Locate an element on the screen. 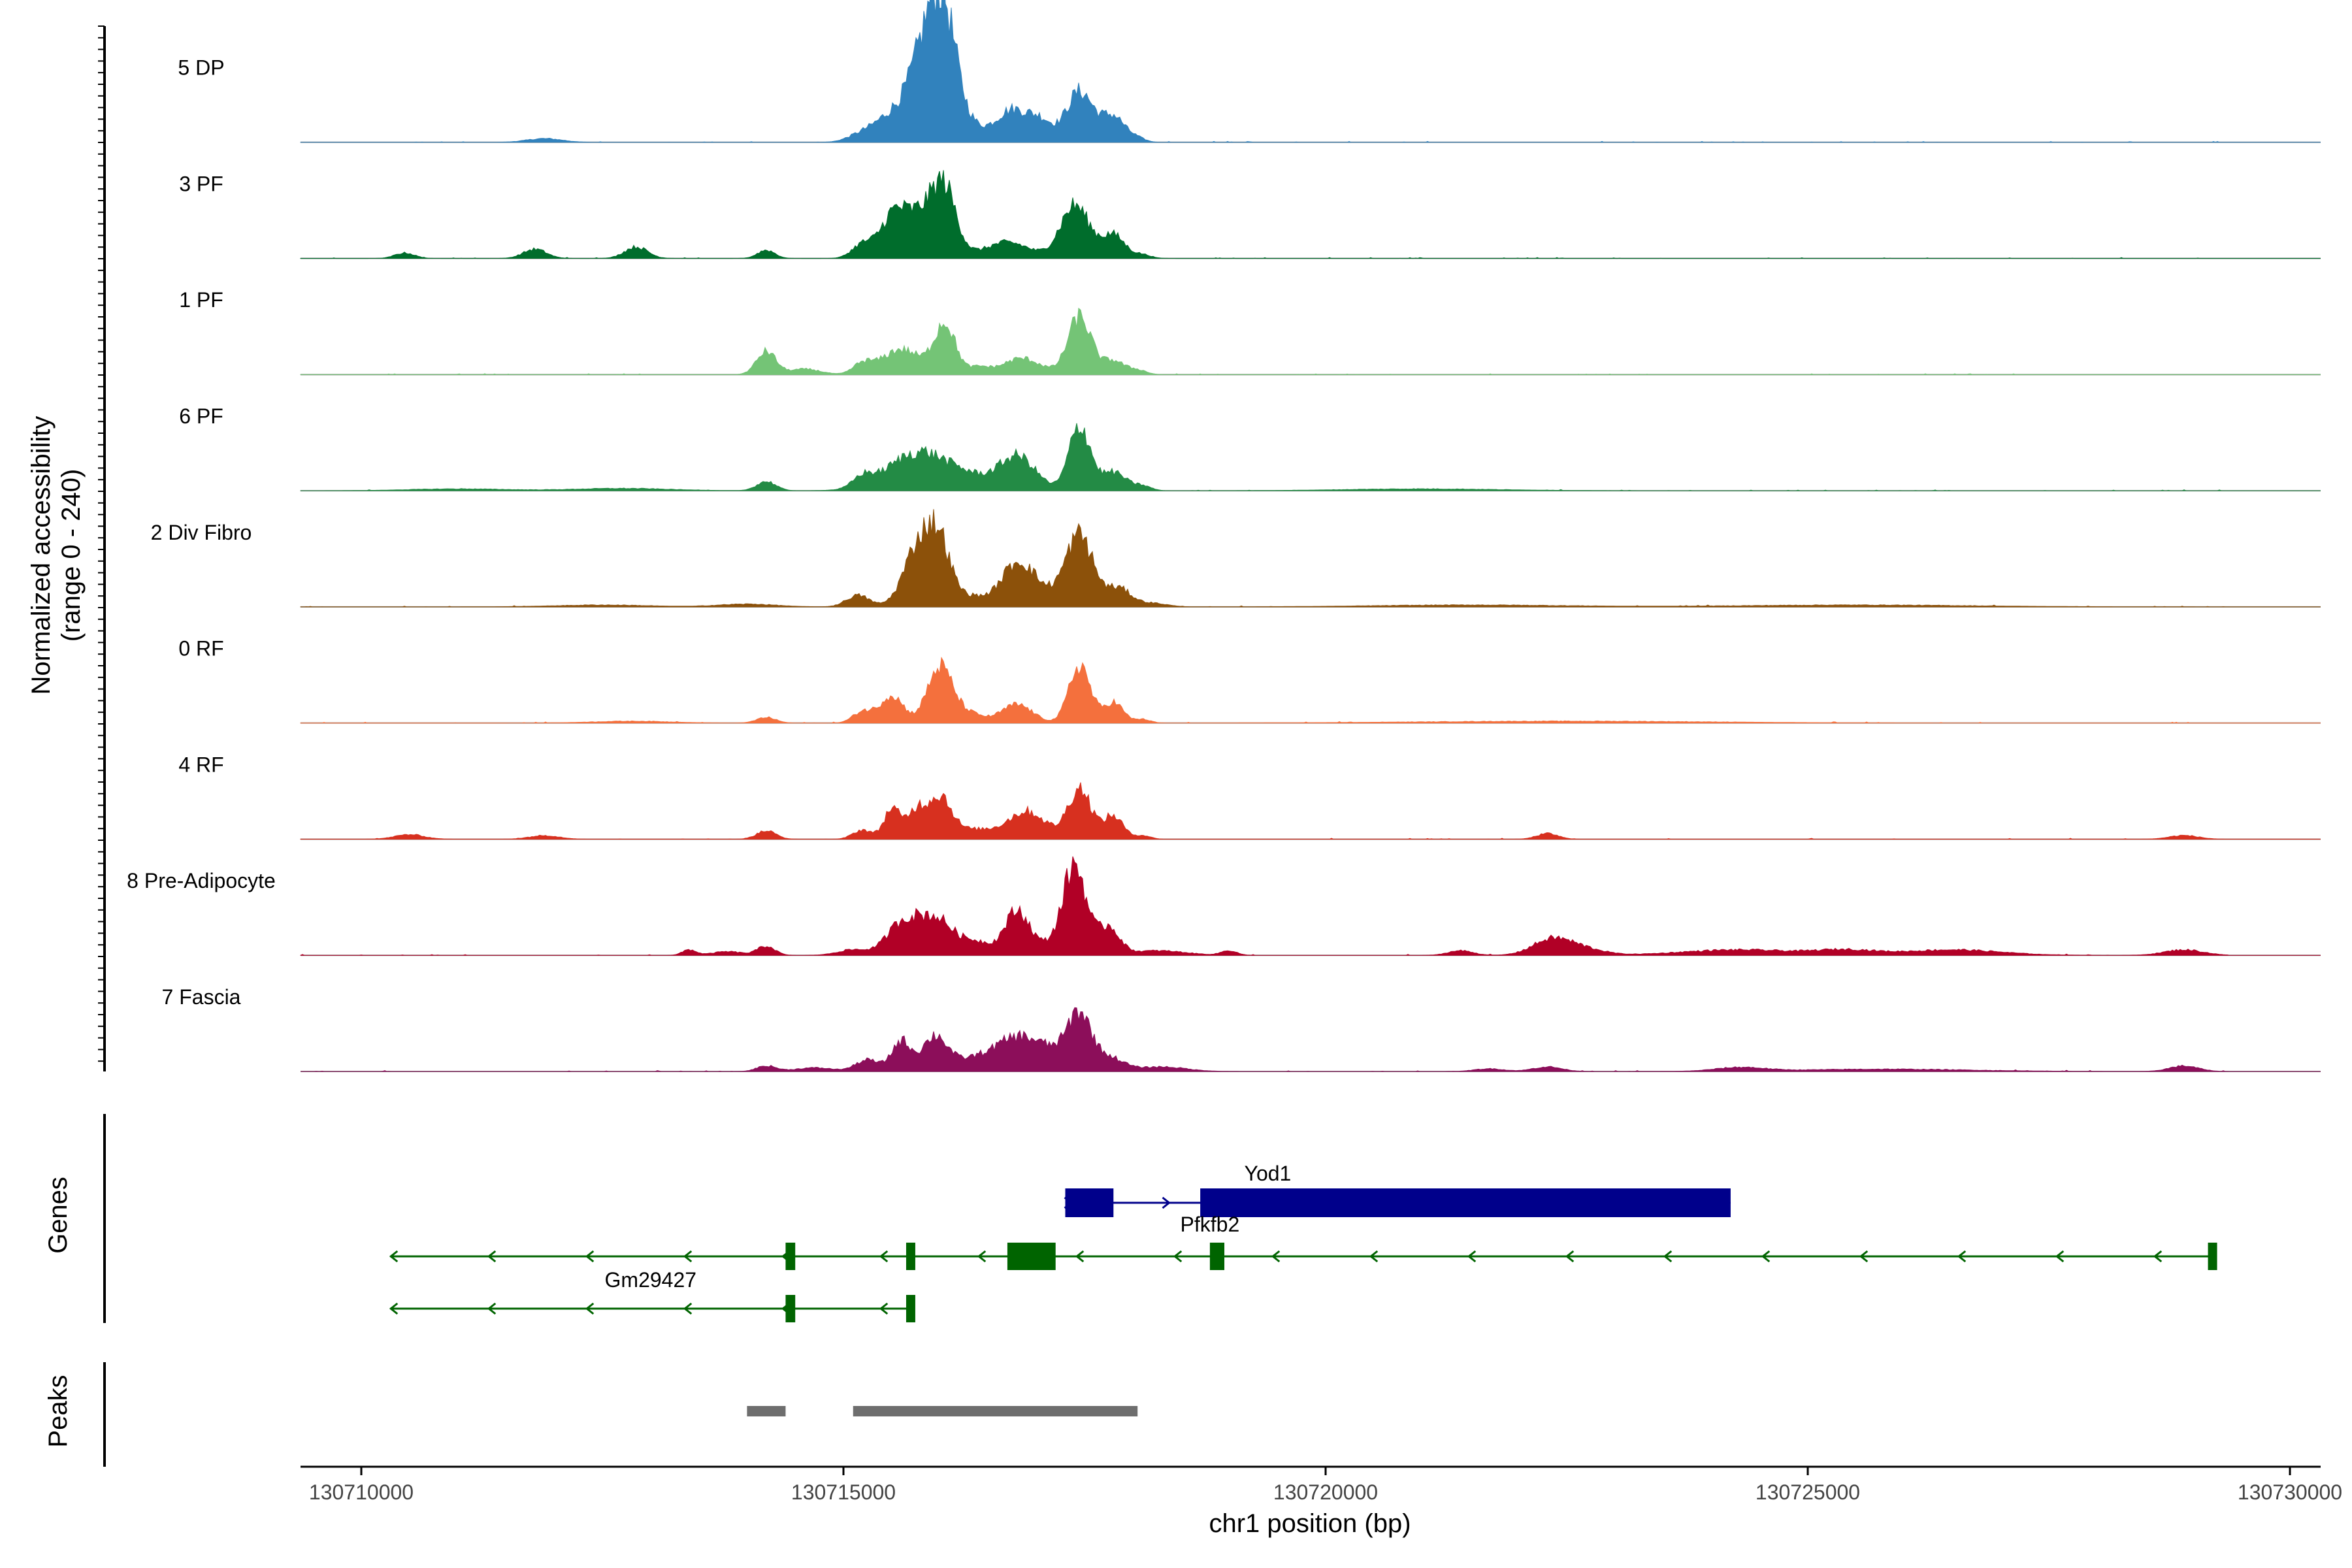 Image resolution: width=2352 pixels, height=1568 pixels. x-tick-label: 130715000 is located at coordinates (843, 1492).